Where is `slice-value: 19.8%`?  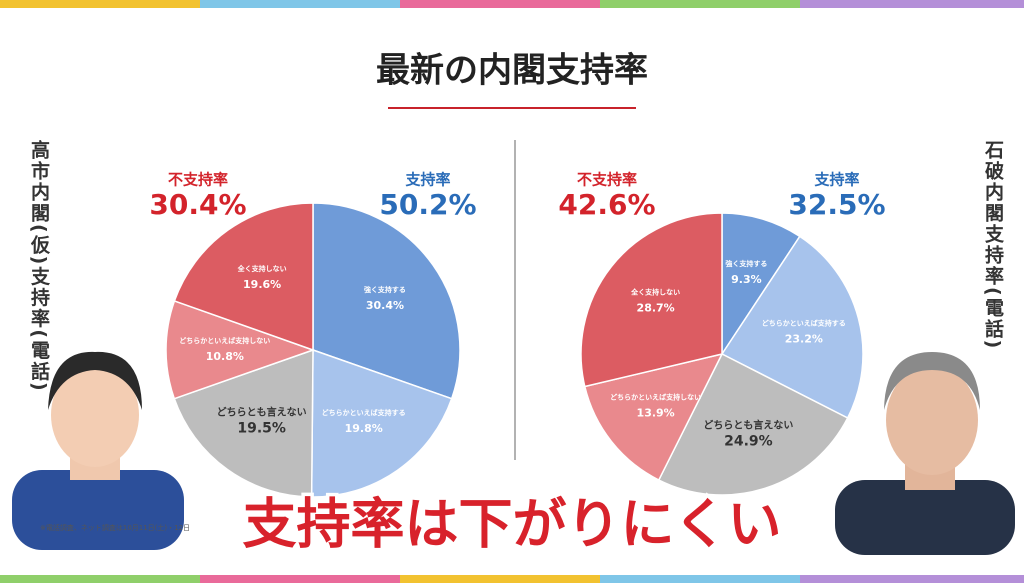
slice-value: 19.8% is located at coordinates (364, 428).